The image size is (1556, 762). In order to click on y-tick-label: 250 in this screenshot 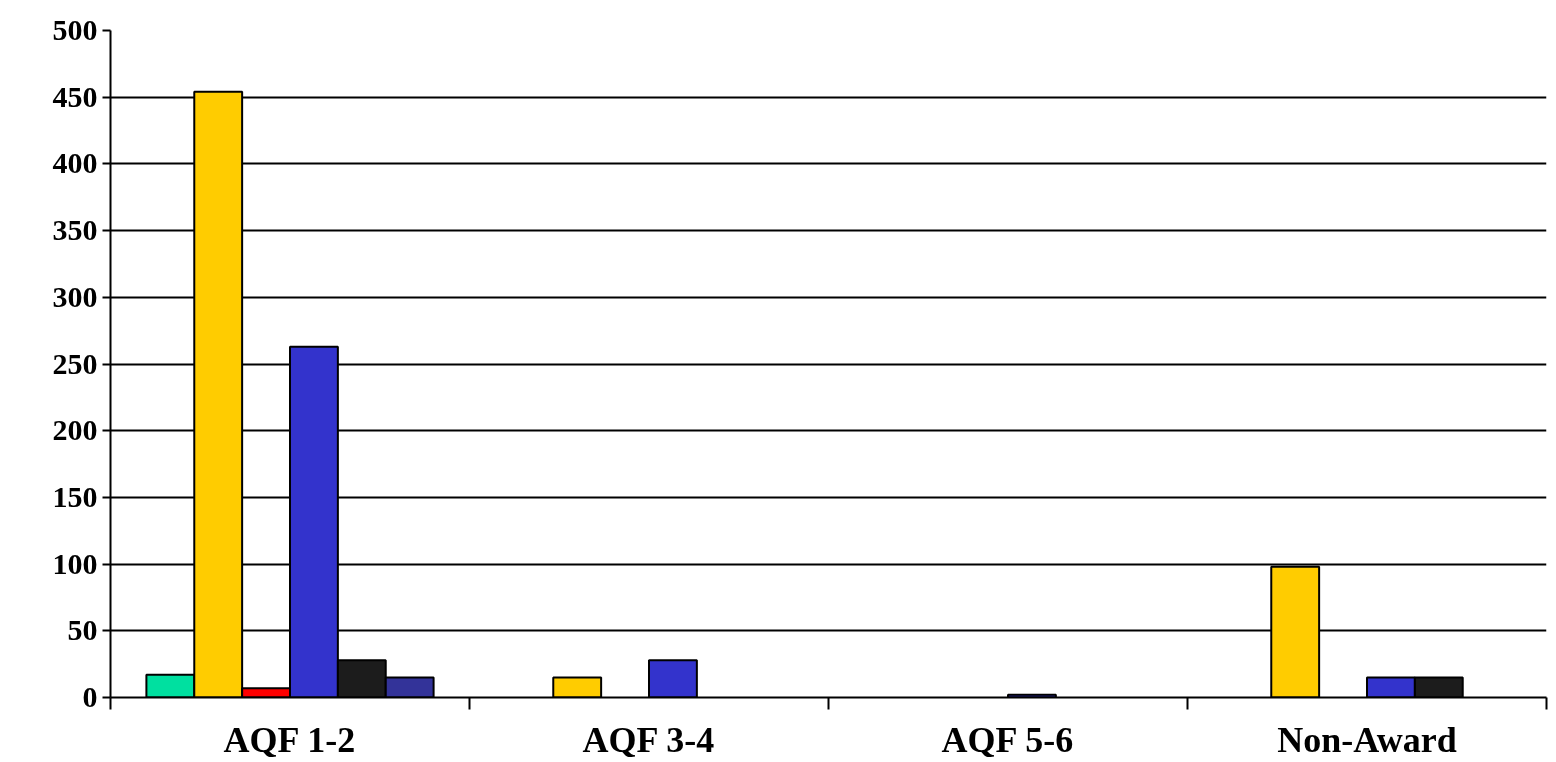, I will do `click(75, 363)`.